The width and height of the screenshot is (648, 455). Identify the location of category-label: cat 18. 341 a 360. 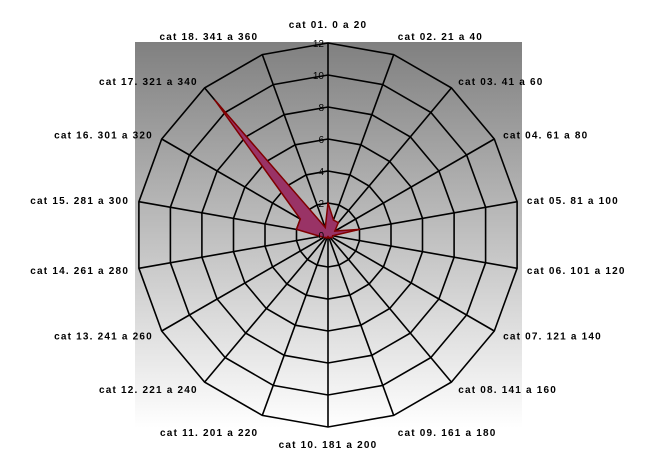
(208, 37).